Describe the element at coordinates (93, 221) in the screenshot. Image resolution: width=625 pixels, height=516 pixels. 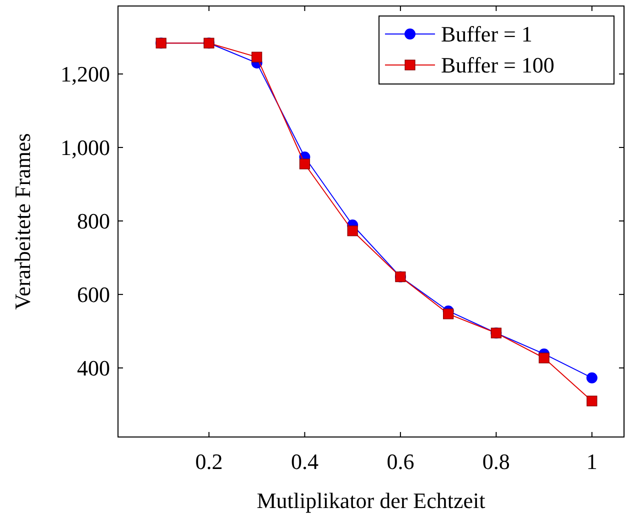
I see `y-tick-label: 800` at that location.